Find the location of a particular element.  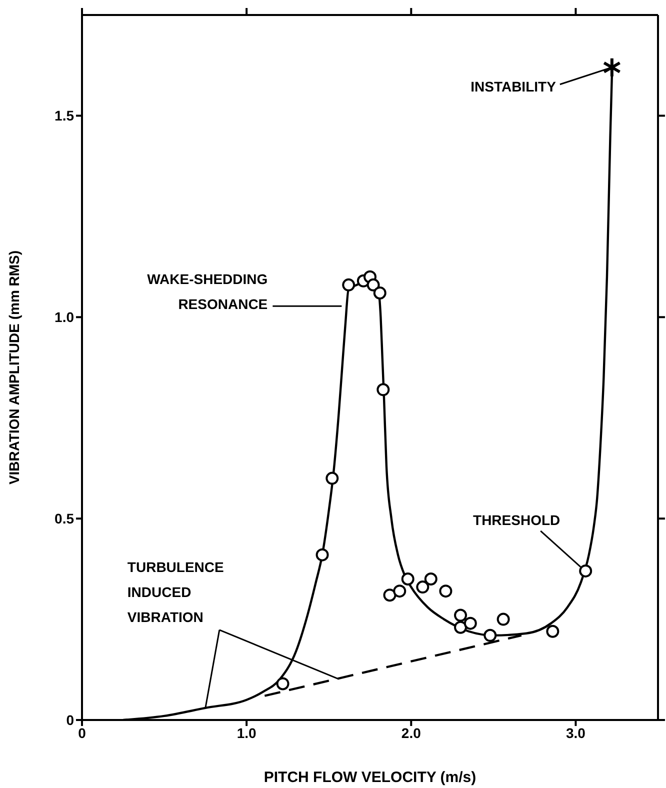

x-axis-title: PITCH FLOW VELOCITY (m/s) is located at coordinates (370, 777).